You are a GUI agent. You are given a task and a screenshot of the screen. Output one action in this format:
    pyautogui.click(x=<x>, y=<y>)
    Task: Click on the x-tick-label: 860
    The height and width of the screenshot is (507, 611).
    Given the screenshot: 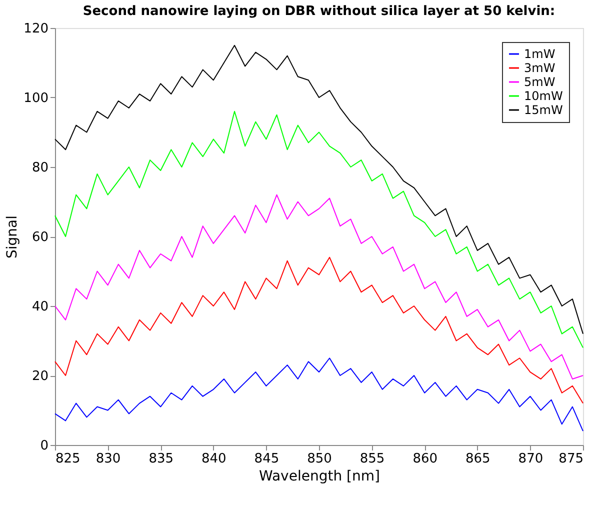 What is the action you would take?
    pyautogui.click(x=425, y=459)
    